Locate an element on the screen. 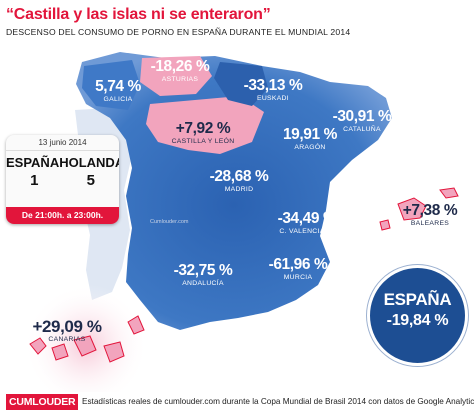 The width and height of the screenshot is (474, 414). watermark: Cumlouder.com is located at coordinates (169, 222).